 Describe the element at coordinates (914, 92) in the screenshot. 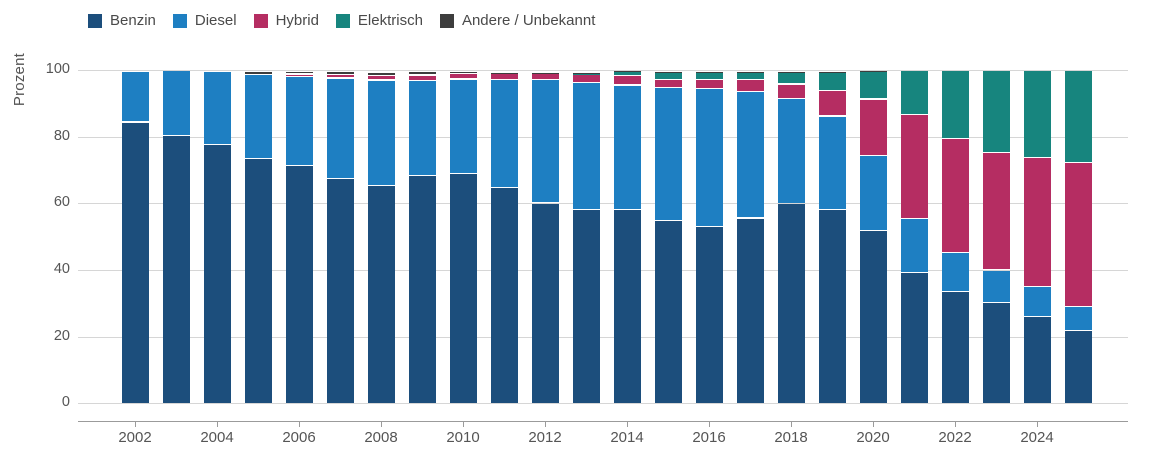

I see `bar-segment-elektrisch-2021` at that location.